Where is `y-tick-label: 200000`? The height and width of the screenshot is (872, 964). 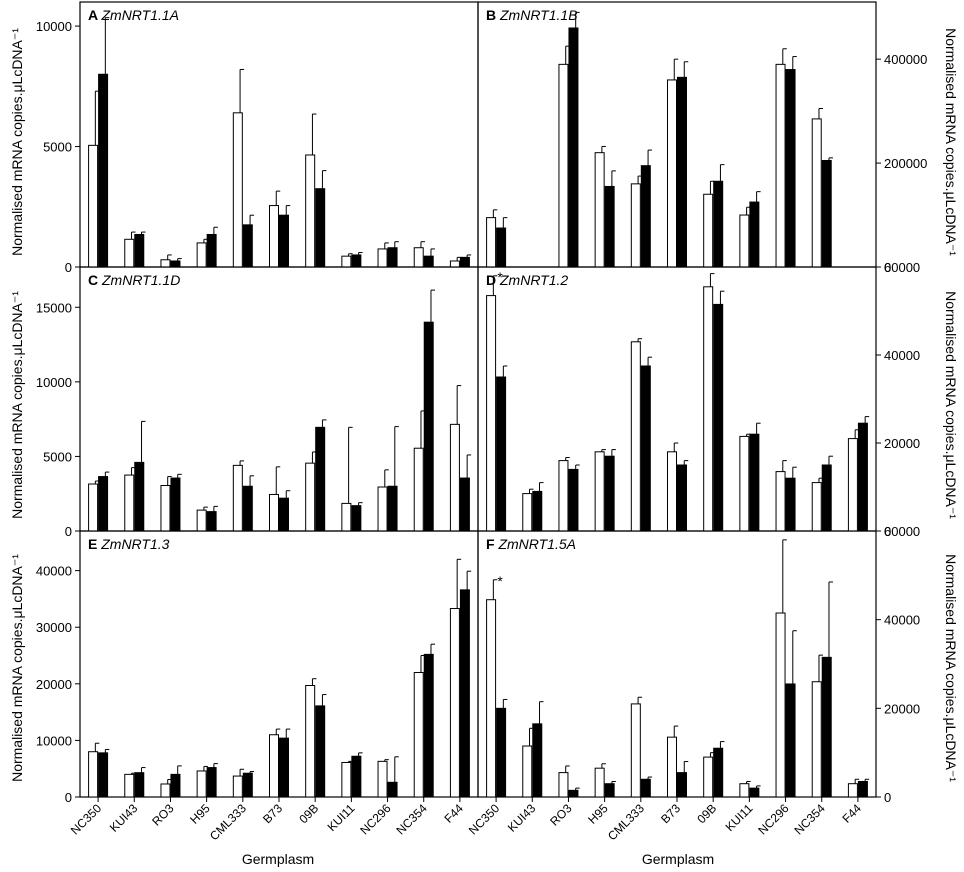
y-tick-label: 200000 is located at coordinates (905, 163).